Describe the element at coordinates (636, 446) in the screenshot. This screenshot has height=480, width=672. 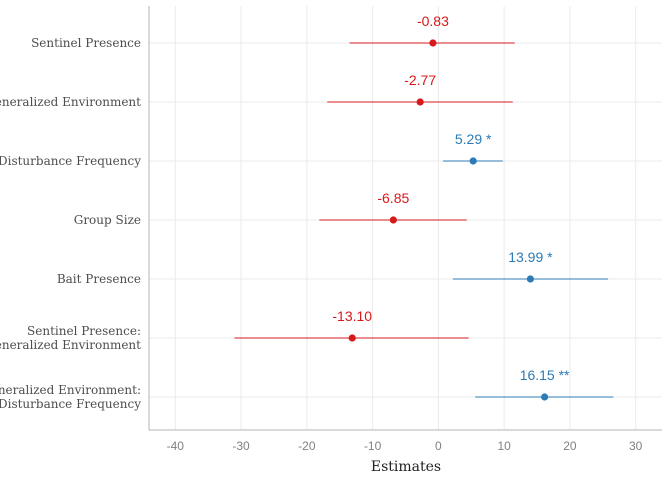
I see `x-tick-label: 30` at that location.